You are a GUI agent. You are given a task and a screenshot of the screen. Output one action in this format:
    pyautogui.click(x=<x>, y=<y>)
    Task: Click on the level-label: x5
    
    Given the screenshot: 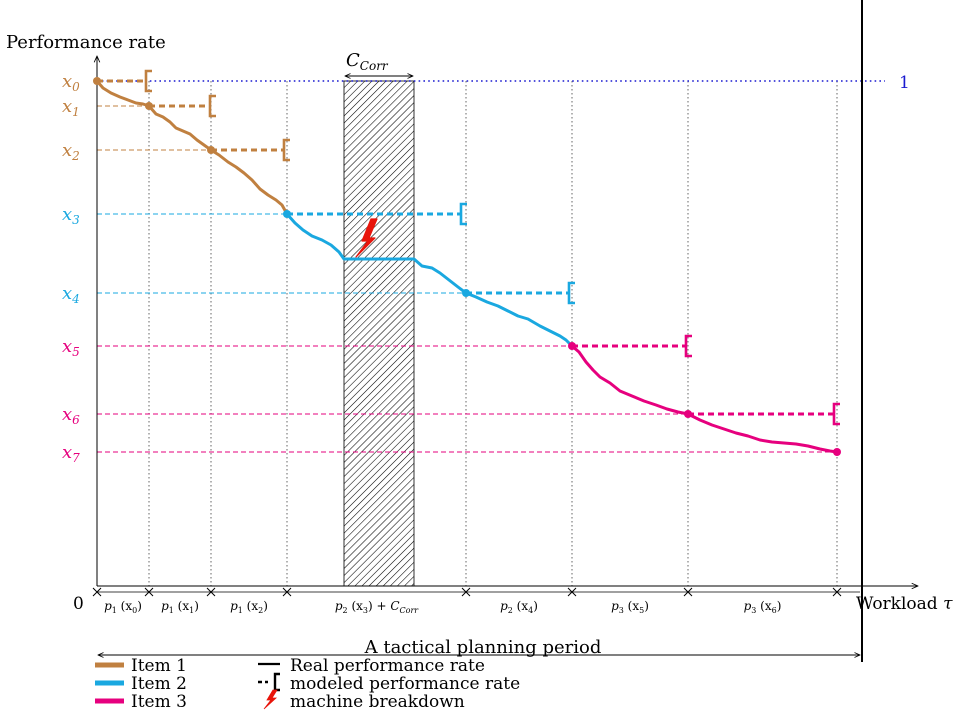 What is the action you would take?
    pyautogui.click(x=71, y=347)
    